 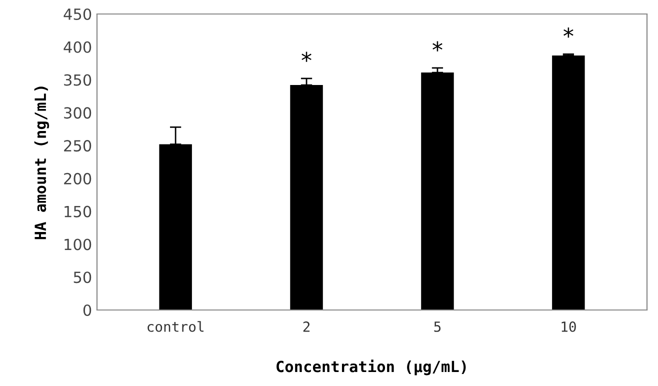 What do you see at coordinates (78, 146) in the screenshot?
I see `y-tick-label: 250` at bounding box center [78, 146].